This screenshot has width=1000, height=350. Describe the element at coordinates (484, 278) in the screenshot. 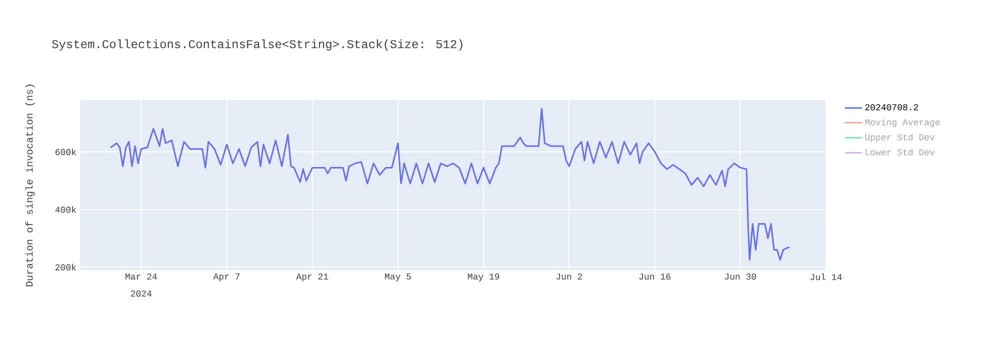

I see `x-tick-label: May 19` at that location.